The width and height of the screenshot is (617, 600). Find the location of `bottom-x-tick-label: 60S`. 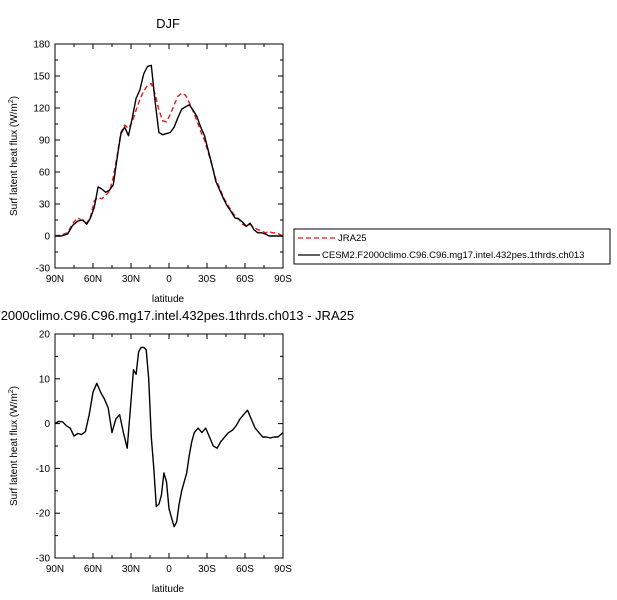

bottom-x-tick-label: 60S is located at coordinates (245, 569).